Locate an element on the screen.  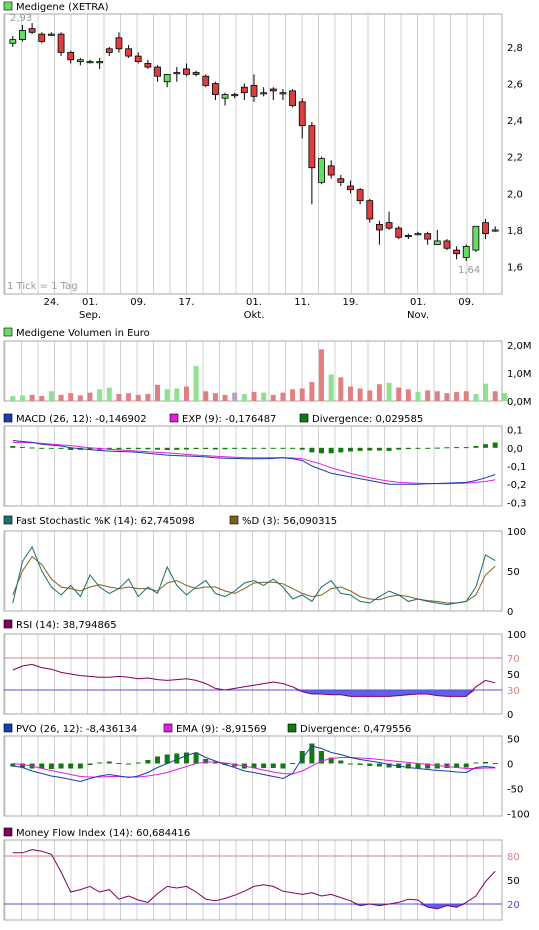
low-label: 1,64 is located at coordinates (469, 270).